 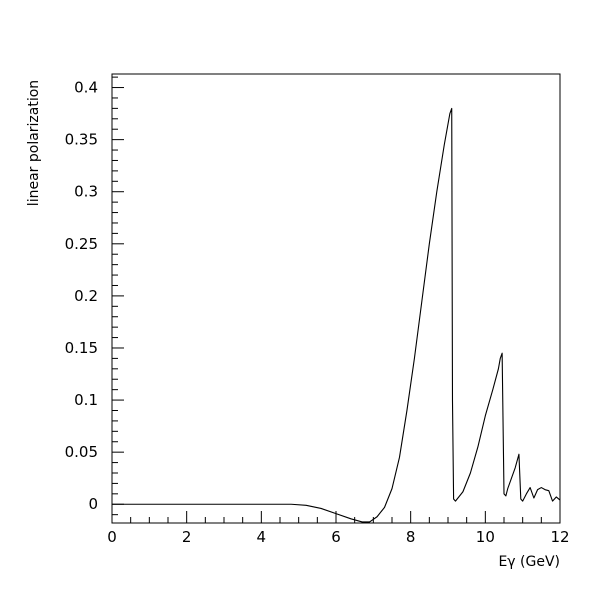 I want to click on y-tick-label: 0.05, so click(x=81, y=452).